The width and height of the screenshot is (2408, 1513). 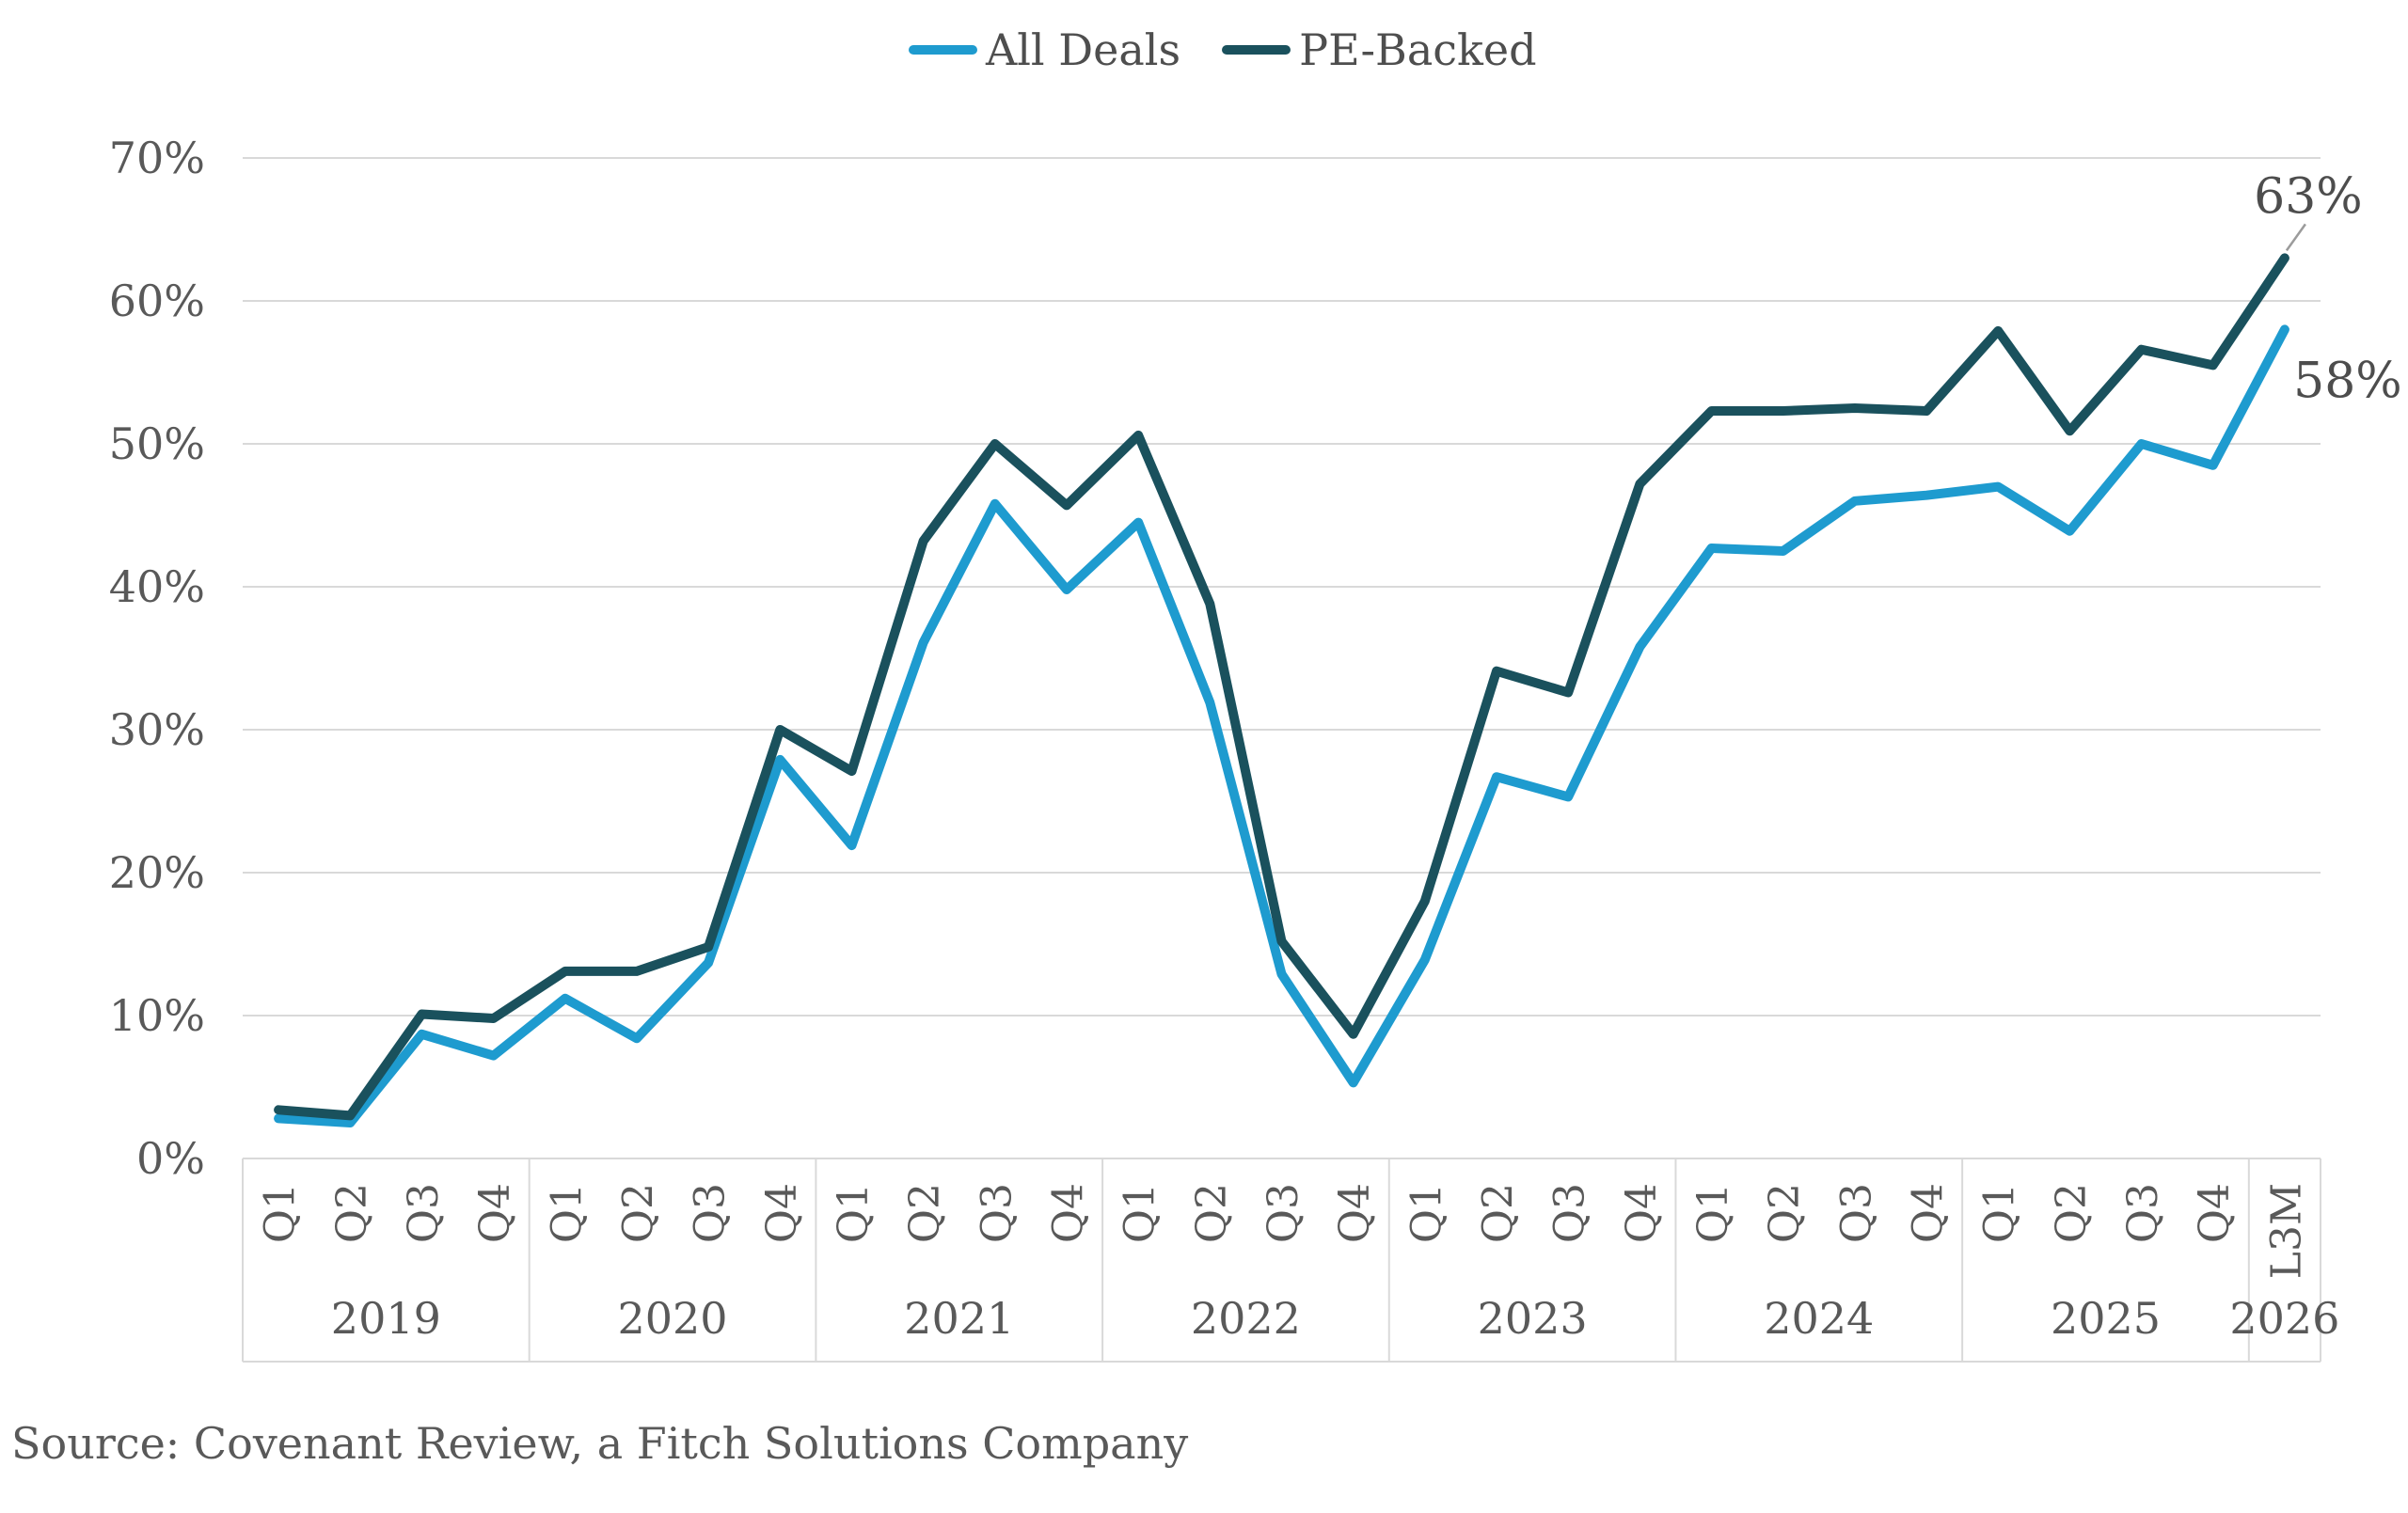 I want to click on chart-legend: All Deals PE-Backed, so click(x=1223, y=49).